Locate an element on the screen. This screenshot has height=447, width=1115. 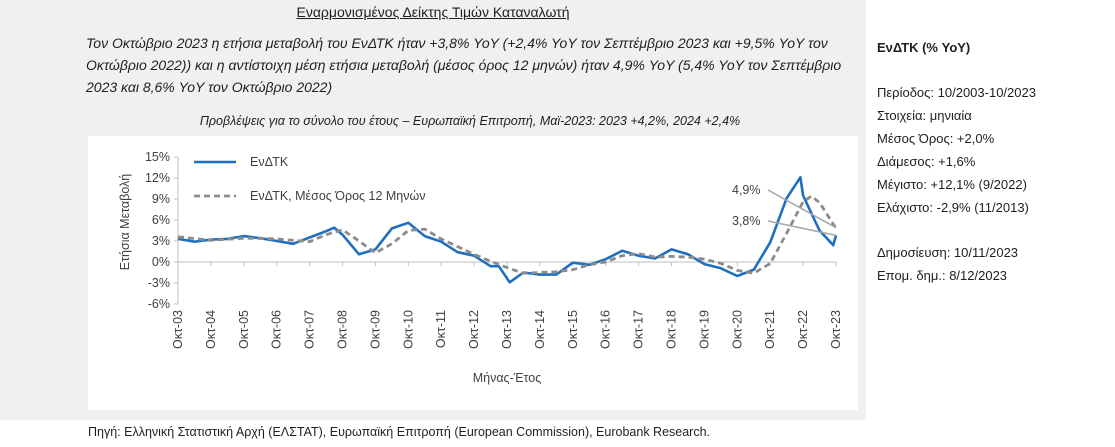
x-tick-label: Οκτ-03 is located at coordinates (178, 329).